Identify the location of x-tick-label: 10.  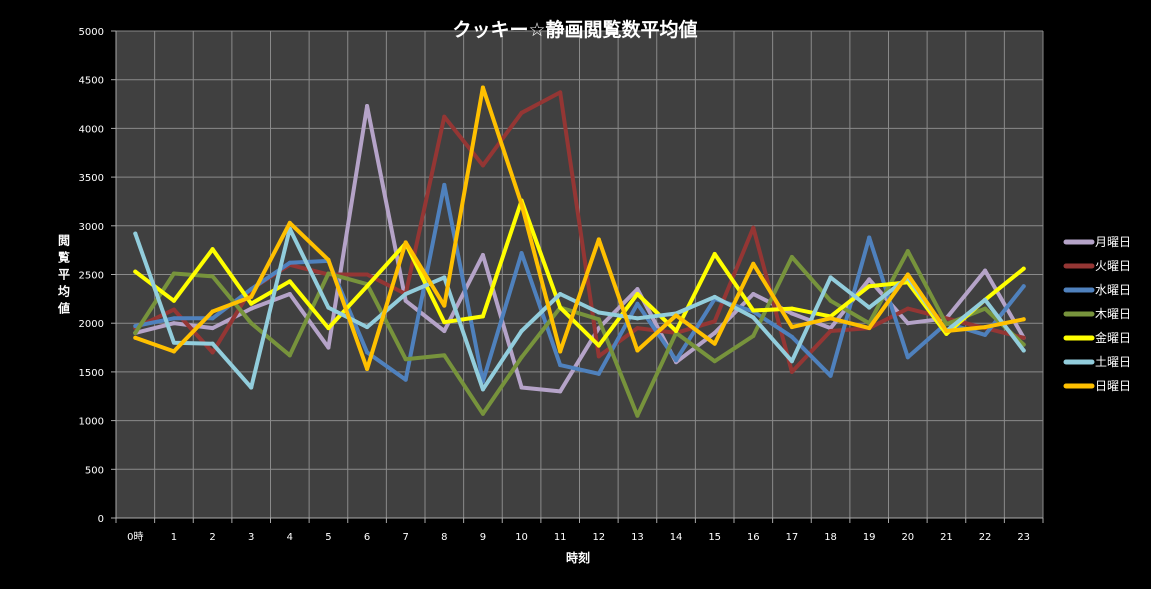
(521, 537).